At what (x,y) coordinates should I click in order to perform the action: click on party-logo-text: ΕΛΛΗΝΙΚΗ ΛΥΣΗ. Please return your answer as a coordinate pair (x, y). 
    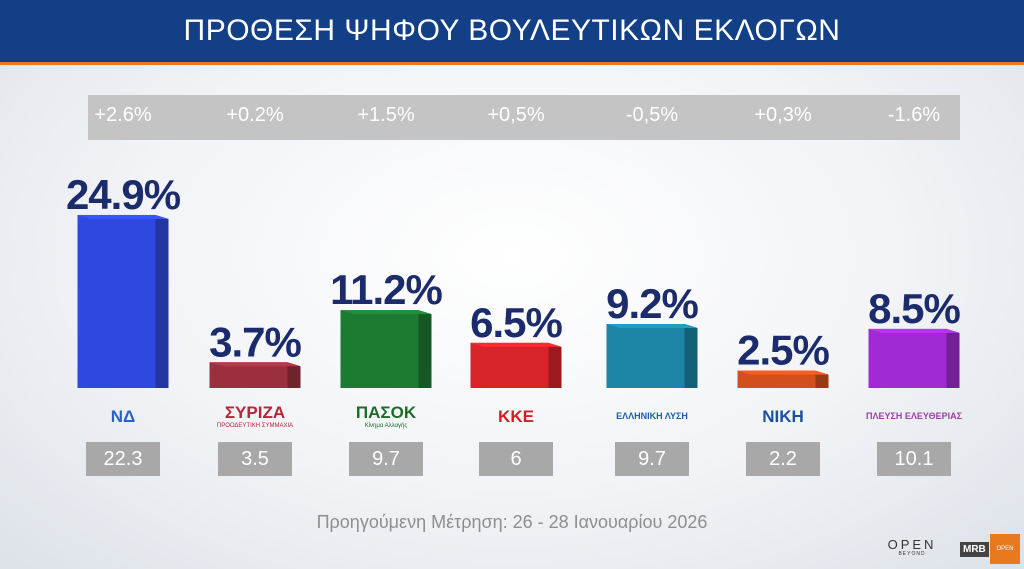
    Looking at the image, I should click on (652, 415).